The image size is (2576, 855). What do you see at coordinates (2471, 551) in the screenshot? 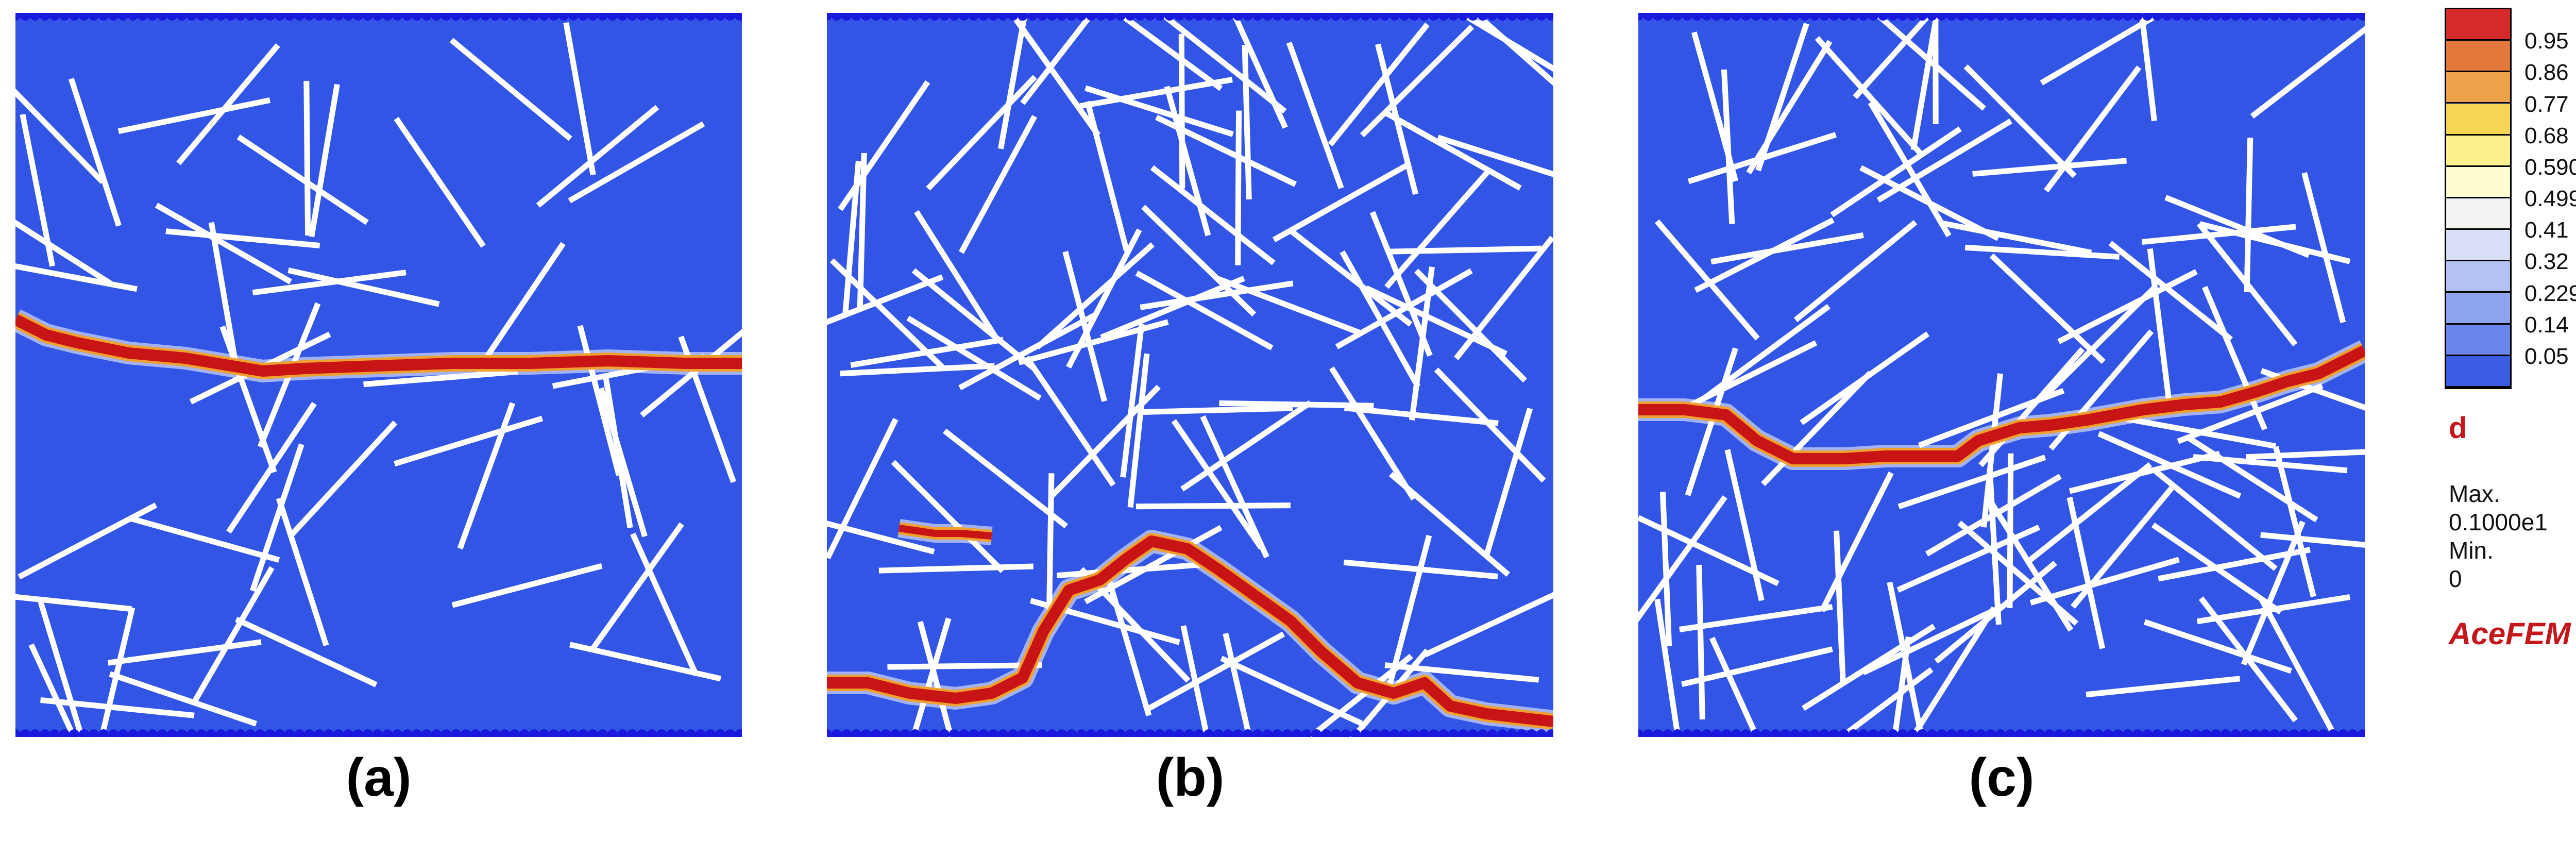
I see `legend-min-label: Min.` at bounding box center [2471, 551].